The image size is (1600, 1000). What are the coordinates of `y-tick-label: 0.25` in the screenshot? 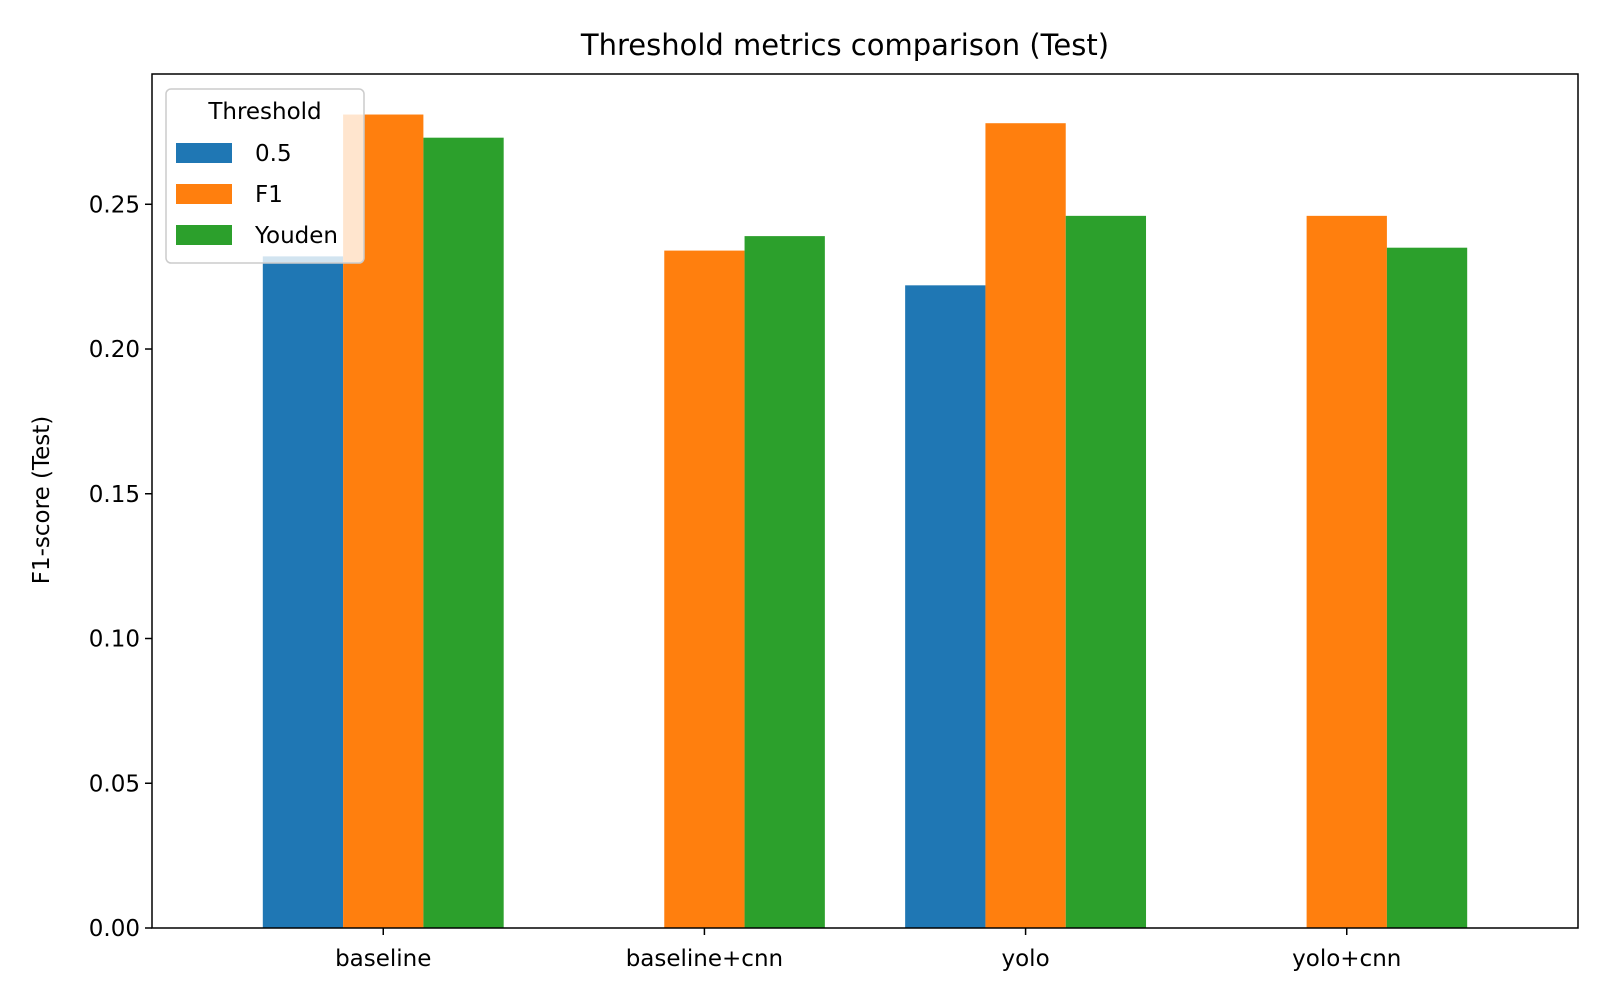 It's located at (114, 205).